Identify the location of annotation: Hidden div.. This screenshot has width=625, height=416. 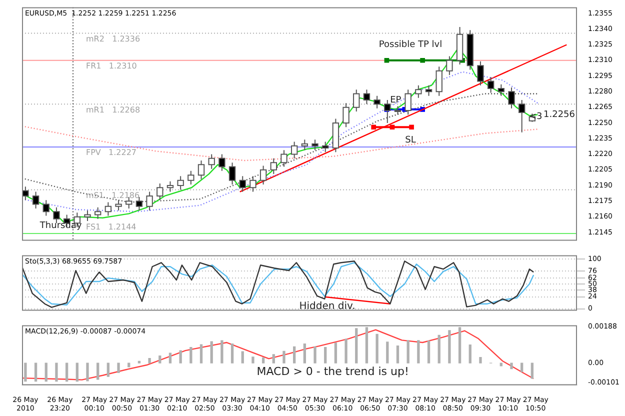
(327, 306).